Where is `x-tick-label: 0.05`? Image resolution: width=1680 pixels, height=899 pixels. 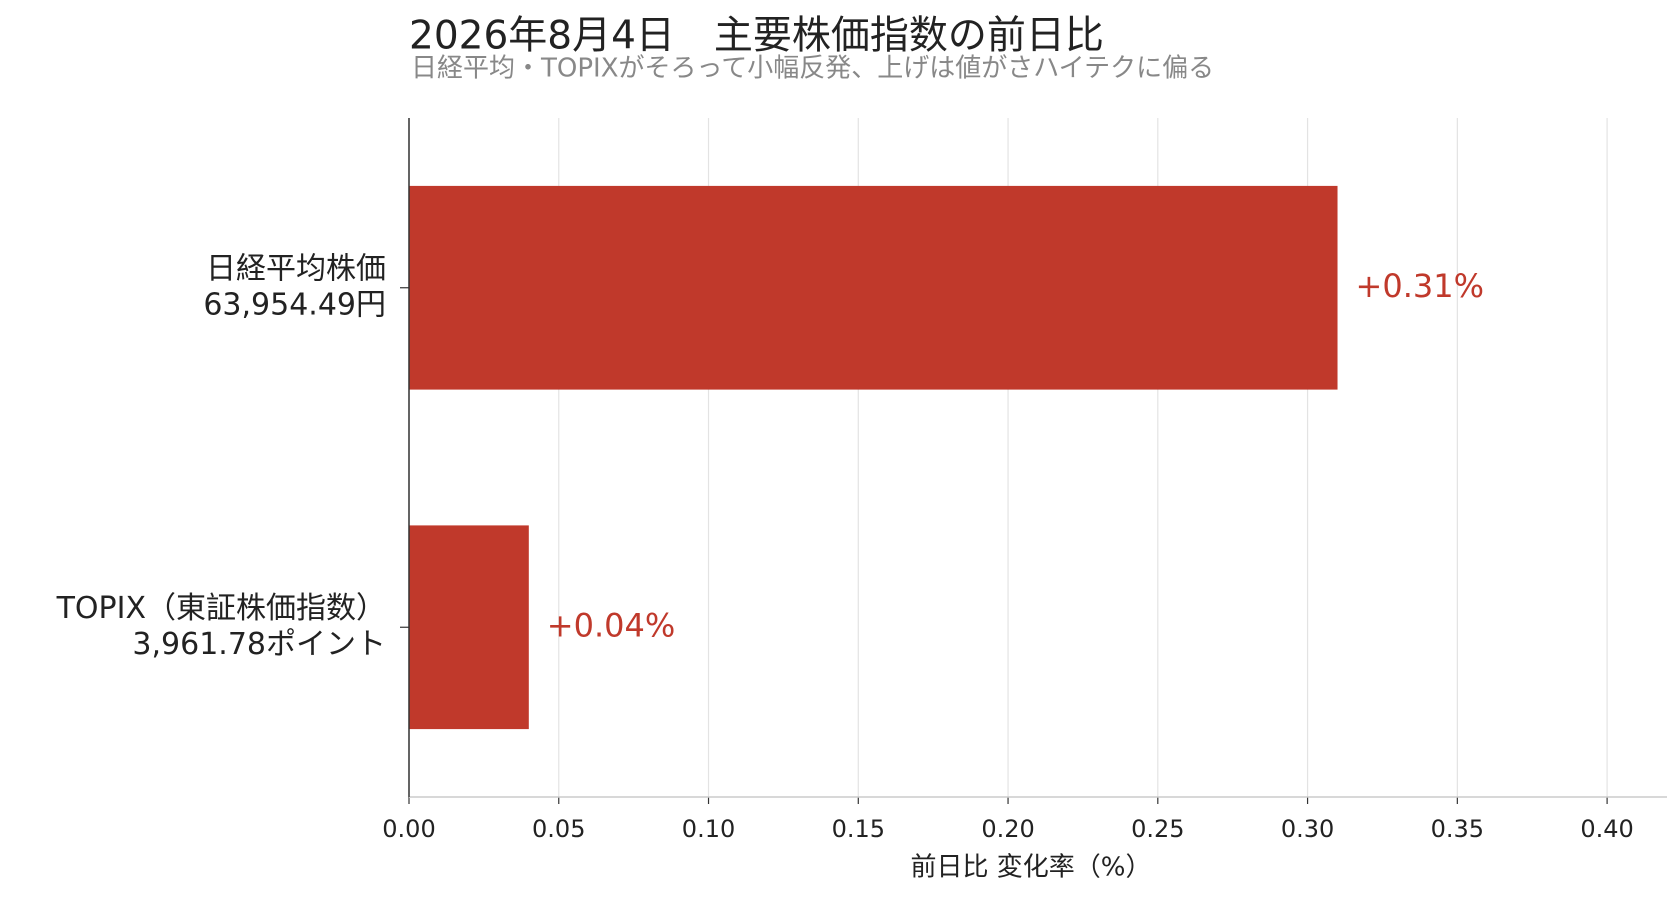
x-tick-label: 0.05 is located at coordinates (558, 829).